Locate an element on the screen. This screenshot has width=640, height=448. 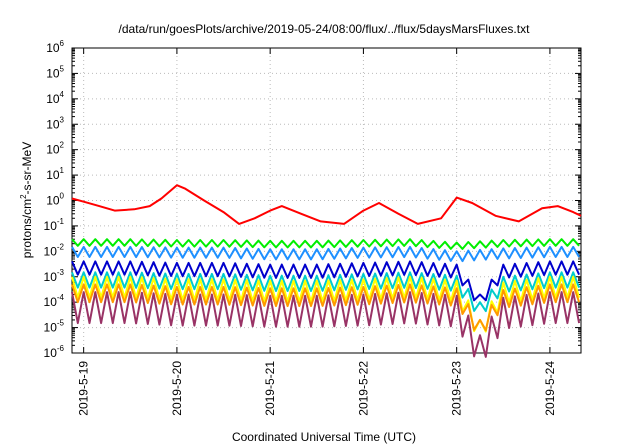
y-tick-label: 10³ is located at coordinates (55, 123).